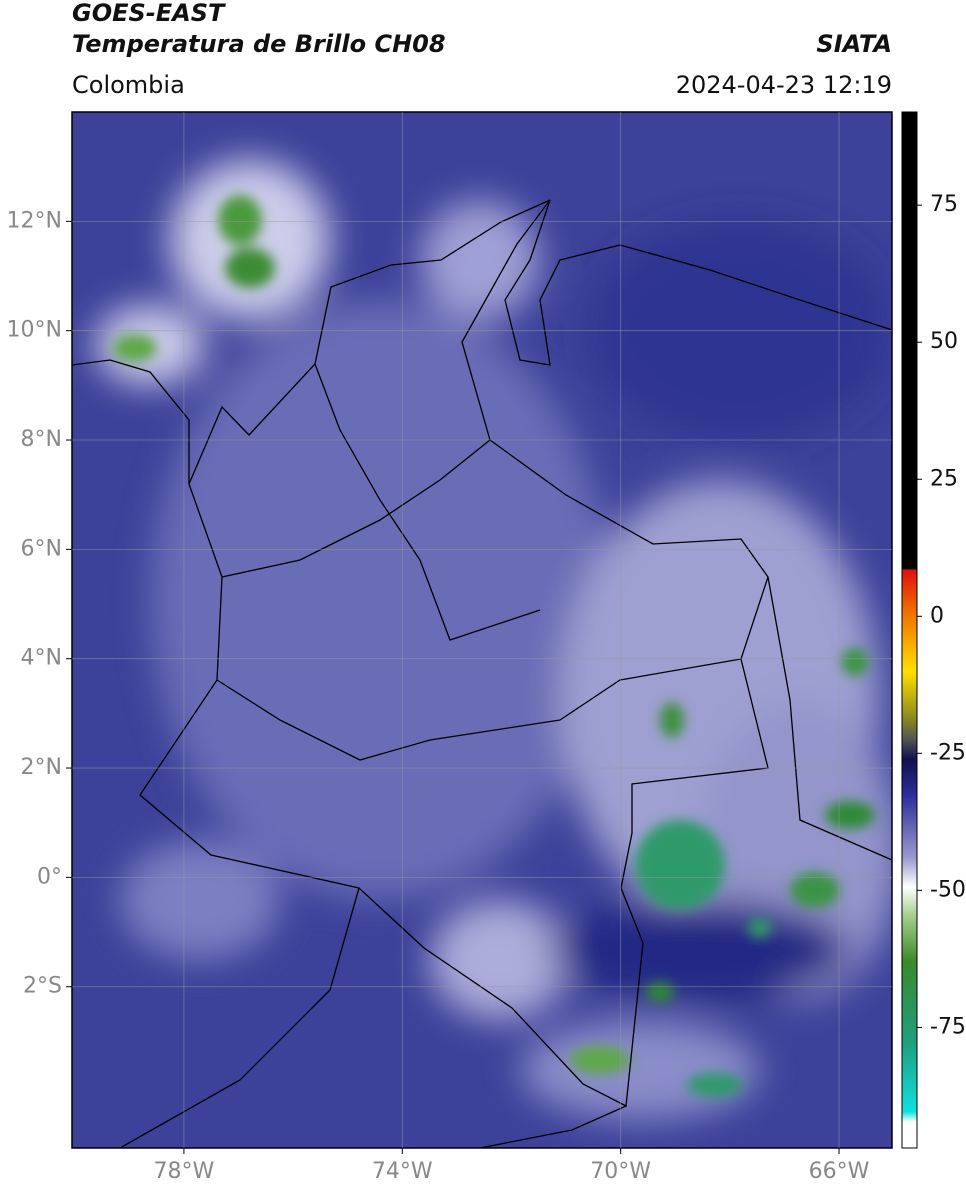 The image size is (966, 1190). What do you see at coordinates (41, 439) in the screenshot?
I see `y-tick-label: 8°N` at bounding box center [41, 439].